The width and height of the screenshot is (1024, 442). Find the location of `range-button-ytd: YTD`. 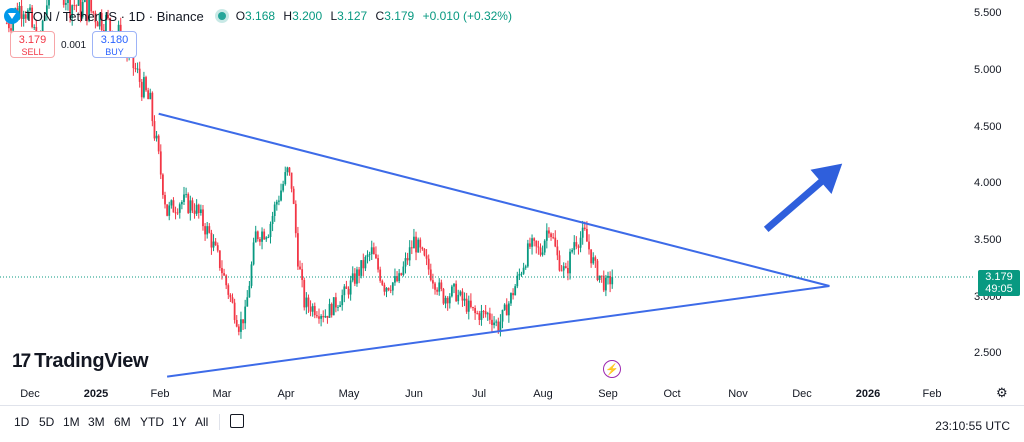

range-button-ytd: YTD is located at coordinates (152, 422).